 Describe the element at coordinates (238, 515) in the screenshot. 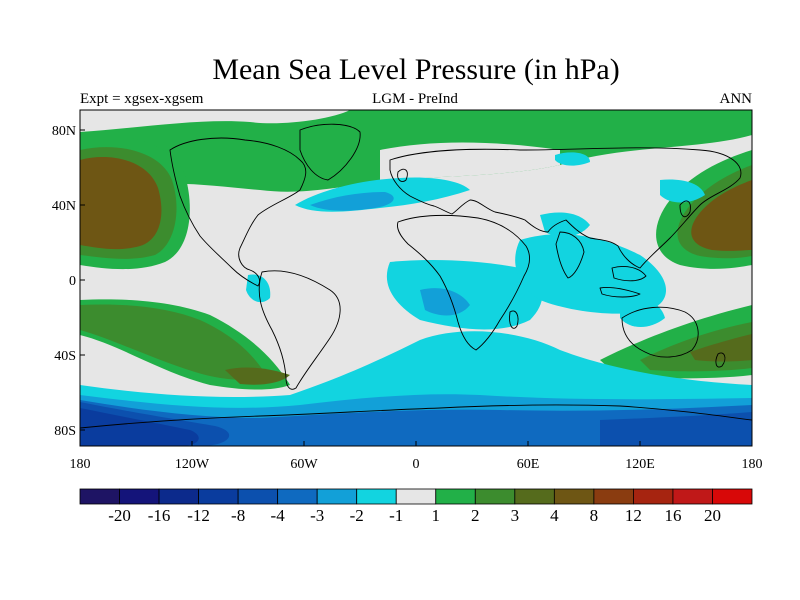

I see `colorbar-label: -8` at that location.